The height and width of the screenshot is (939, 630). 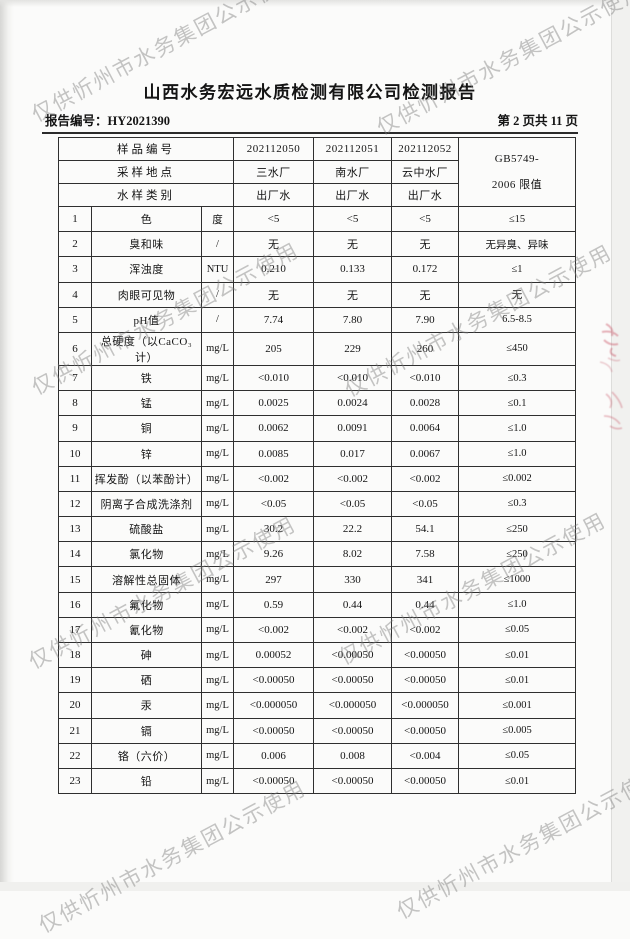 I want to click on parameter-name: 肉眼可见物, so click(x=146, y=294).